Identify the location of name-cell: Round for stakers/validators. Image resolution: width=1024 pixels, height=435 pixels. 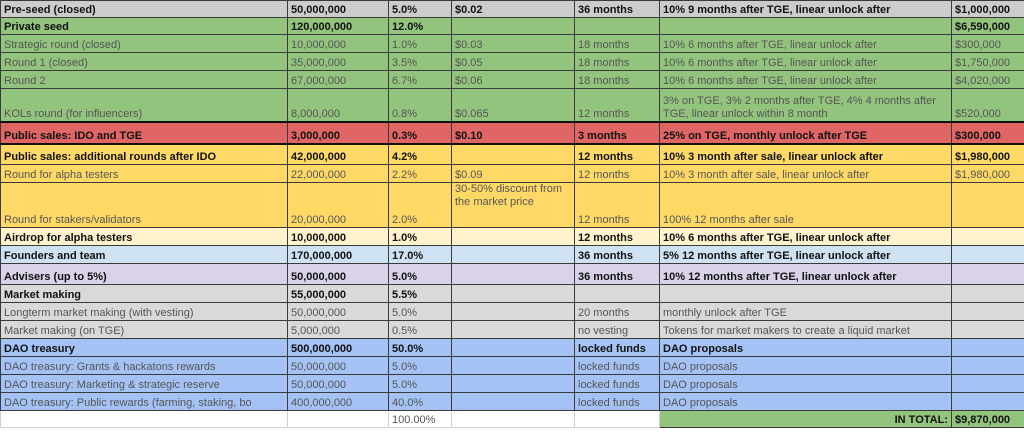
(144, 205).